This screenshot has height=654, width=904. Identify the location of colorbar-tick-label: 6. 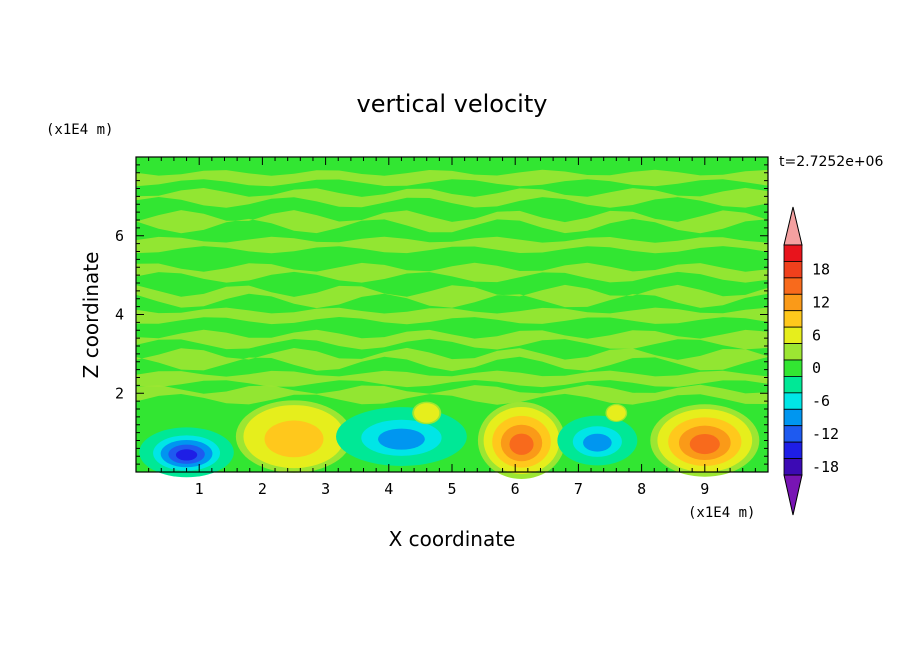
(816, 335).